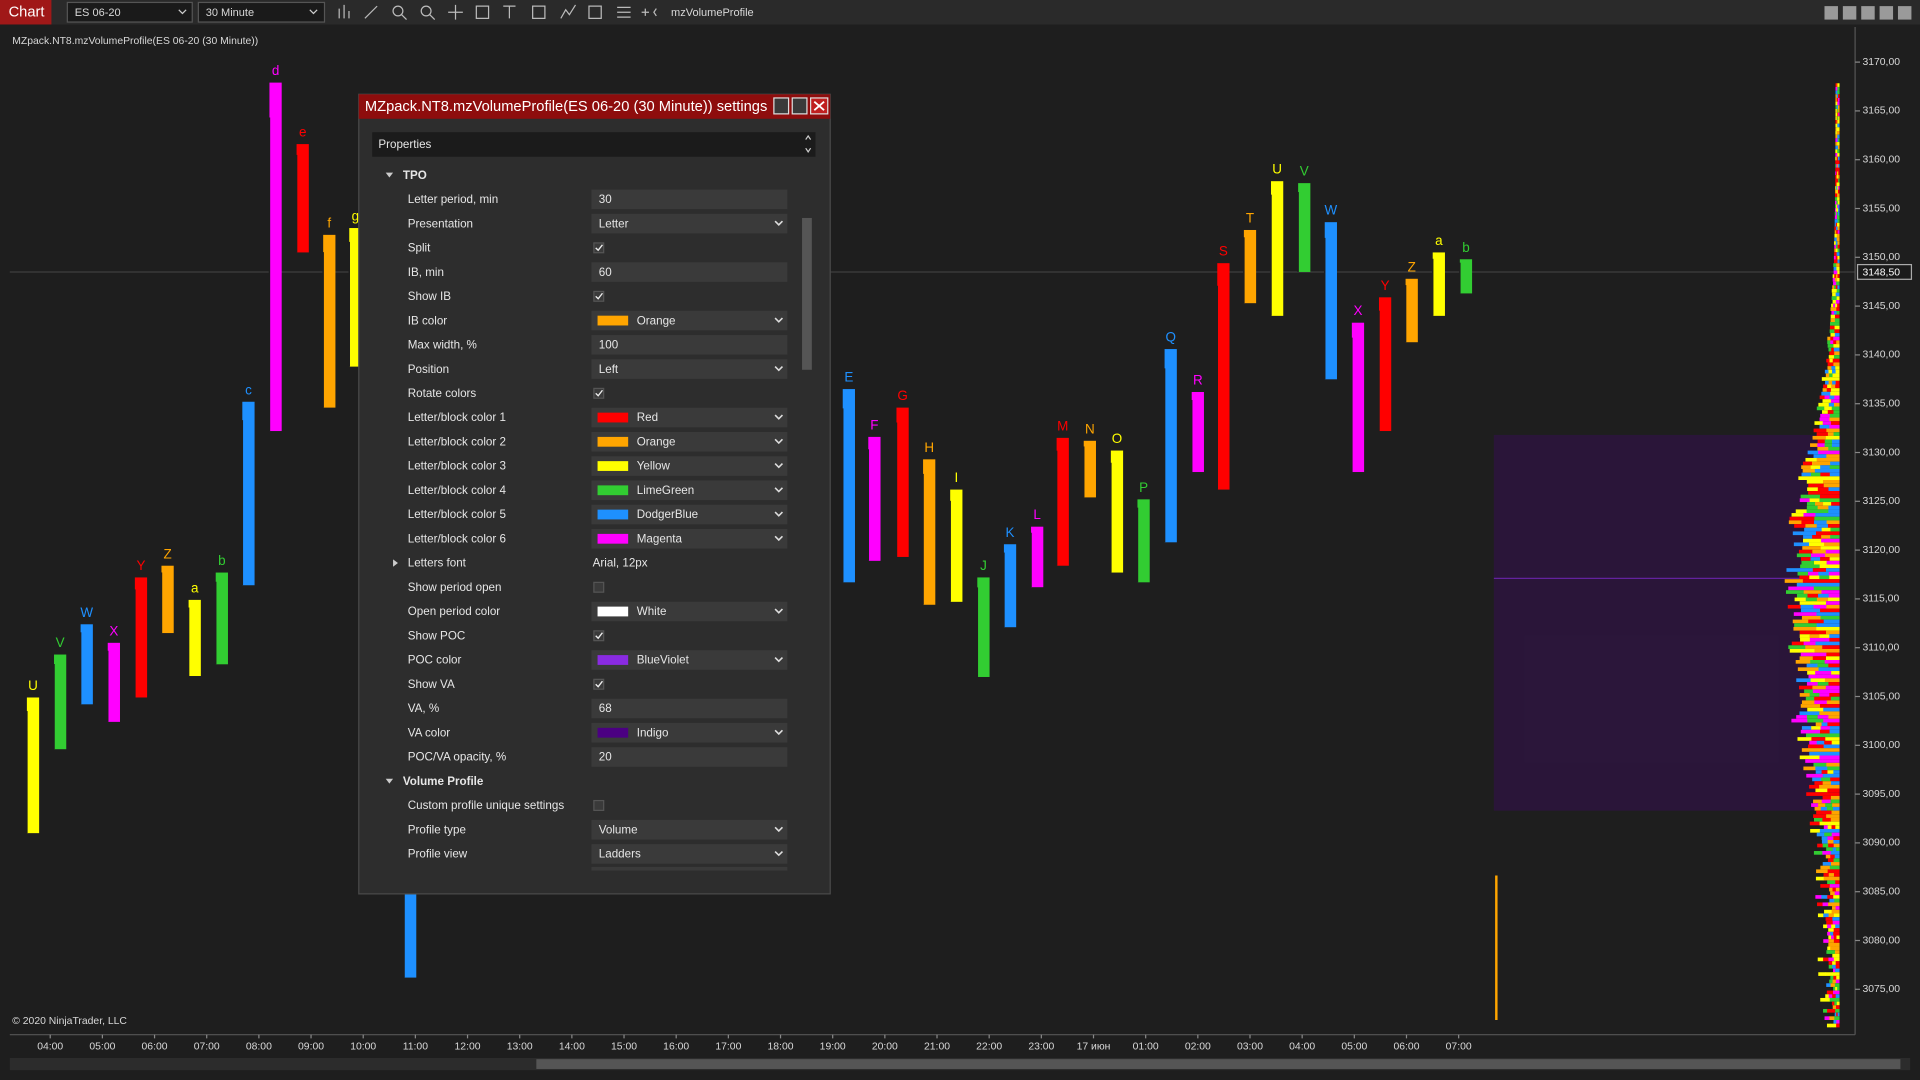  I want to click on interval-select, so click(261, 12).